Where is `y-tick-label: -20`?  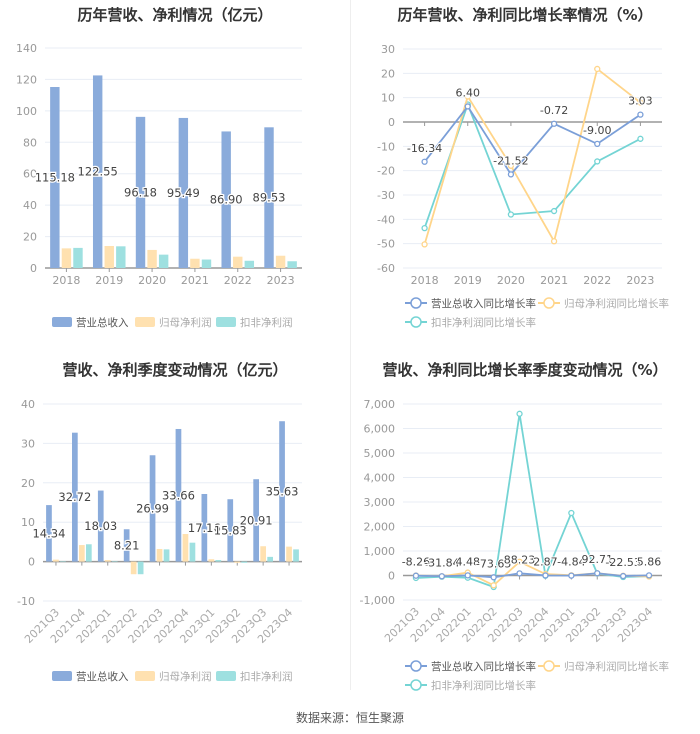
y-tick-label: -20 is located at coordinates (386, 171).